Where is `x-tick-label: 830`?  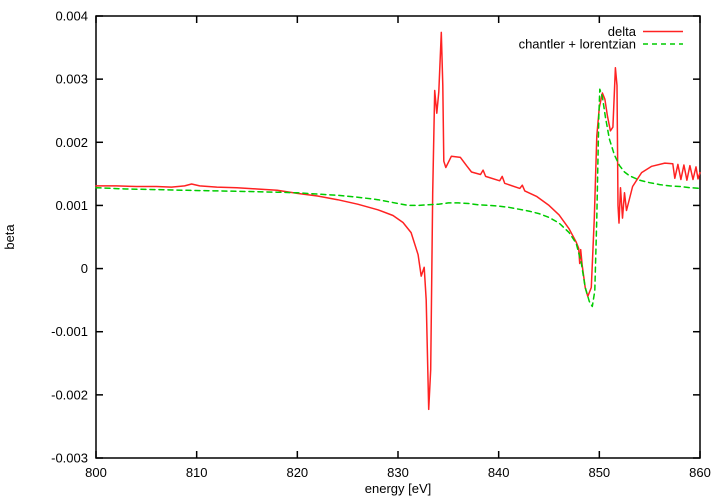 x-tick-label: 830 is located at coordinates (398, 472).